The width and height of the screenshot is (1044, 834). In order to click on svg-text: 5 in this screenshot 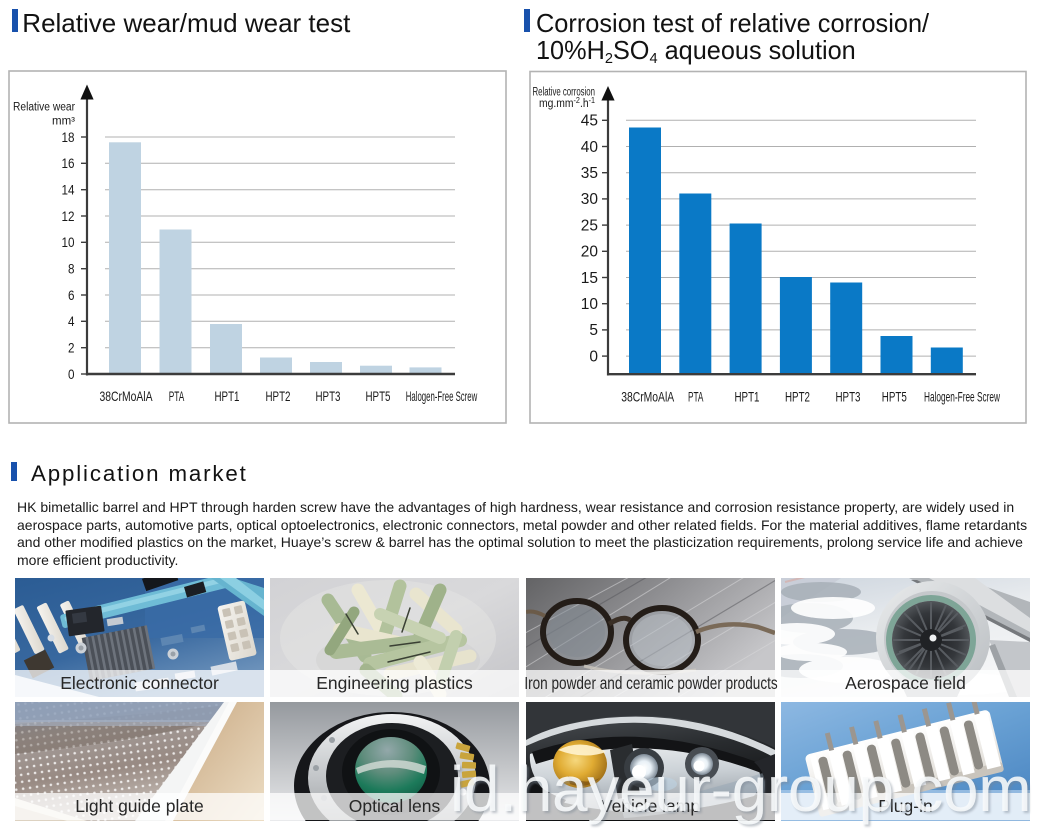, I will do `click(593, 330)`.